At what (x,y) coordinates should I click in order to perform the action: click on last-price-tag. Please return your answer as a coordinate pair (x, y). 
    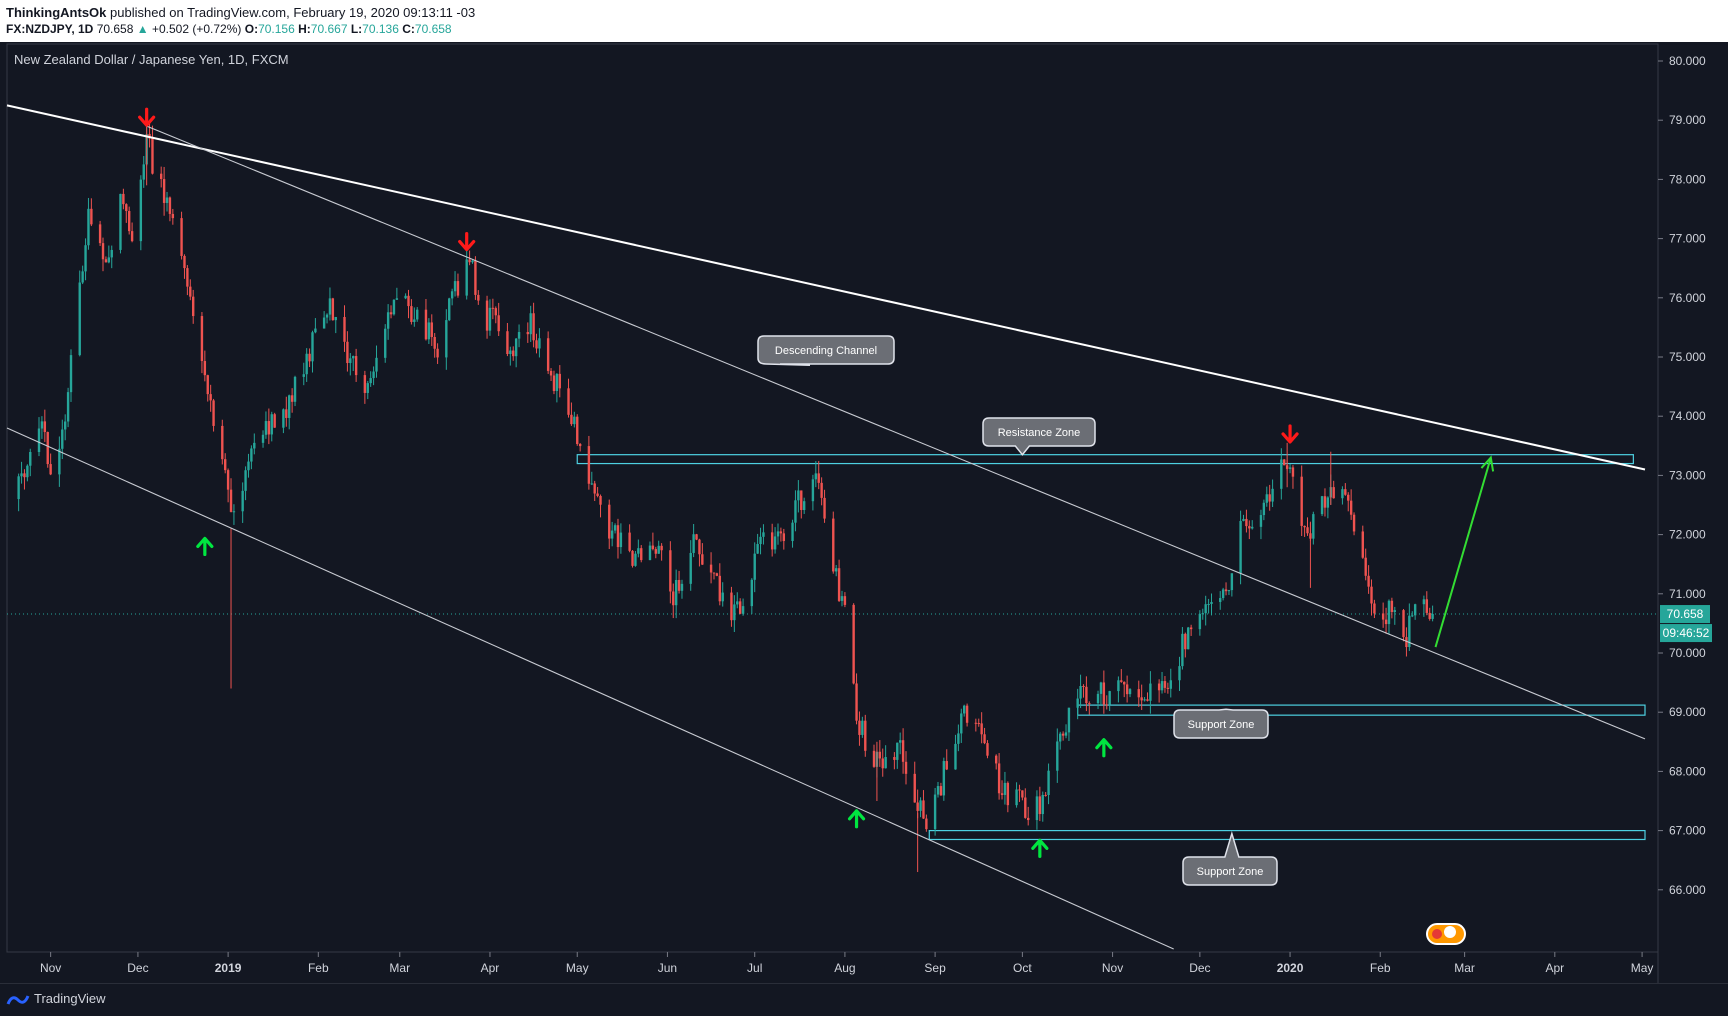
    Looking at the image, I should click on (1685, 614).